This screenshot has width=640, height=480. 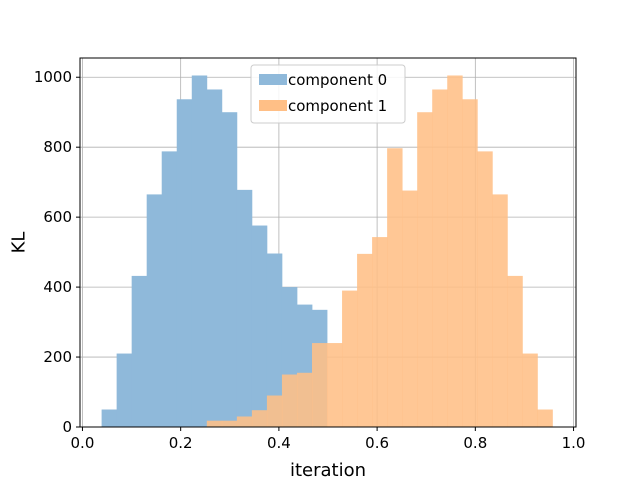 I want to click on x-tick-label: 0.2, so click(x=181, y=443).